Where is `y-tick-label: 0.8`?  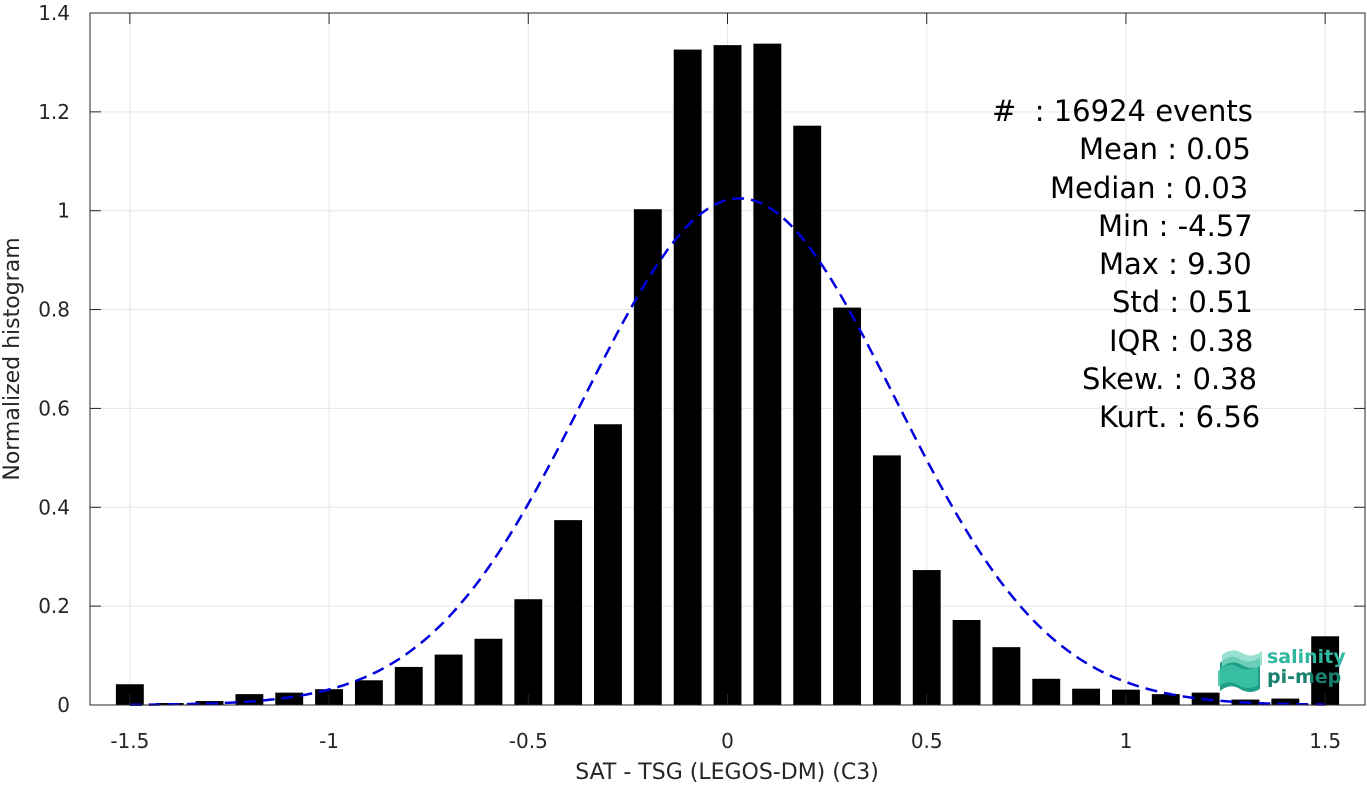 y-tick-label: 0.8 is located at coordinates (54, 310).